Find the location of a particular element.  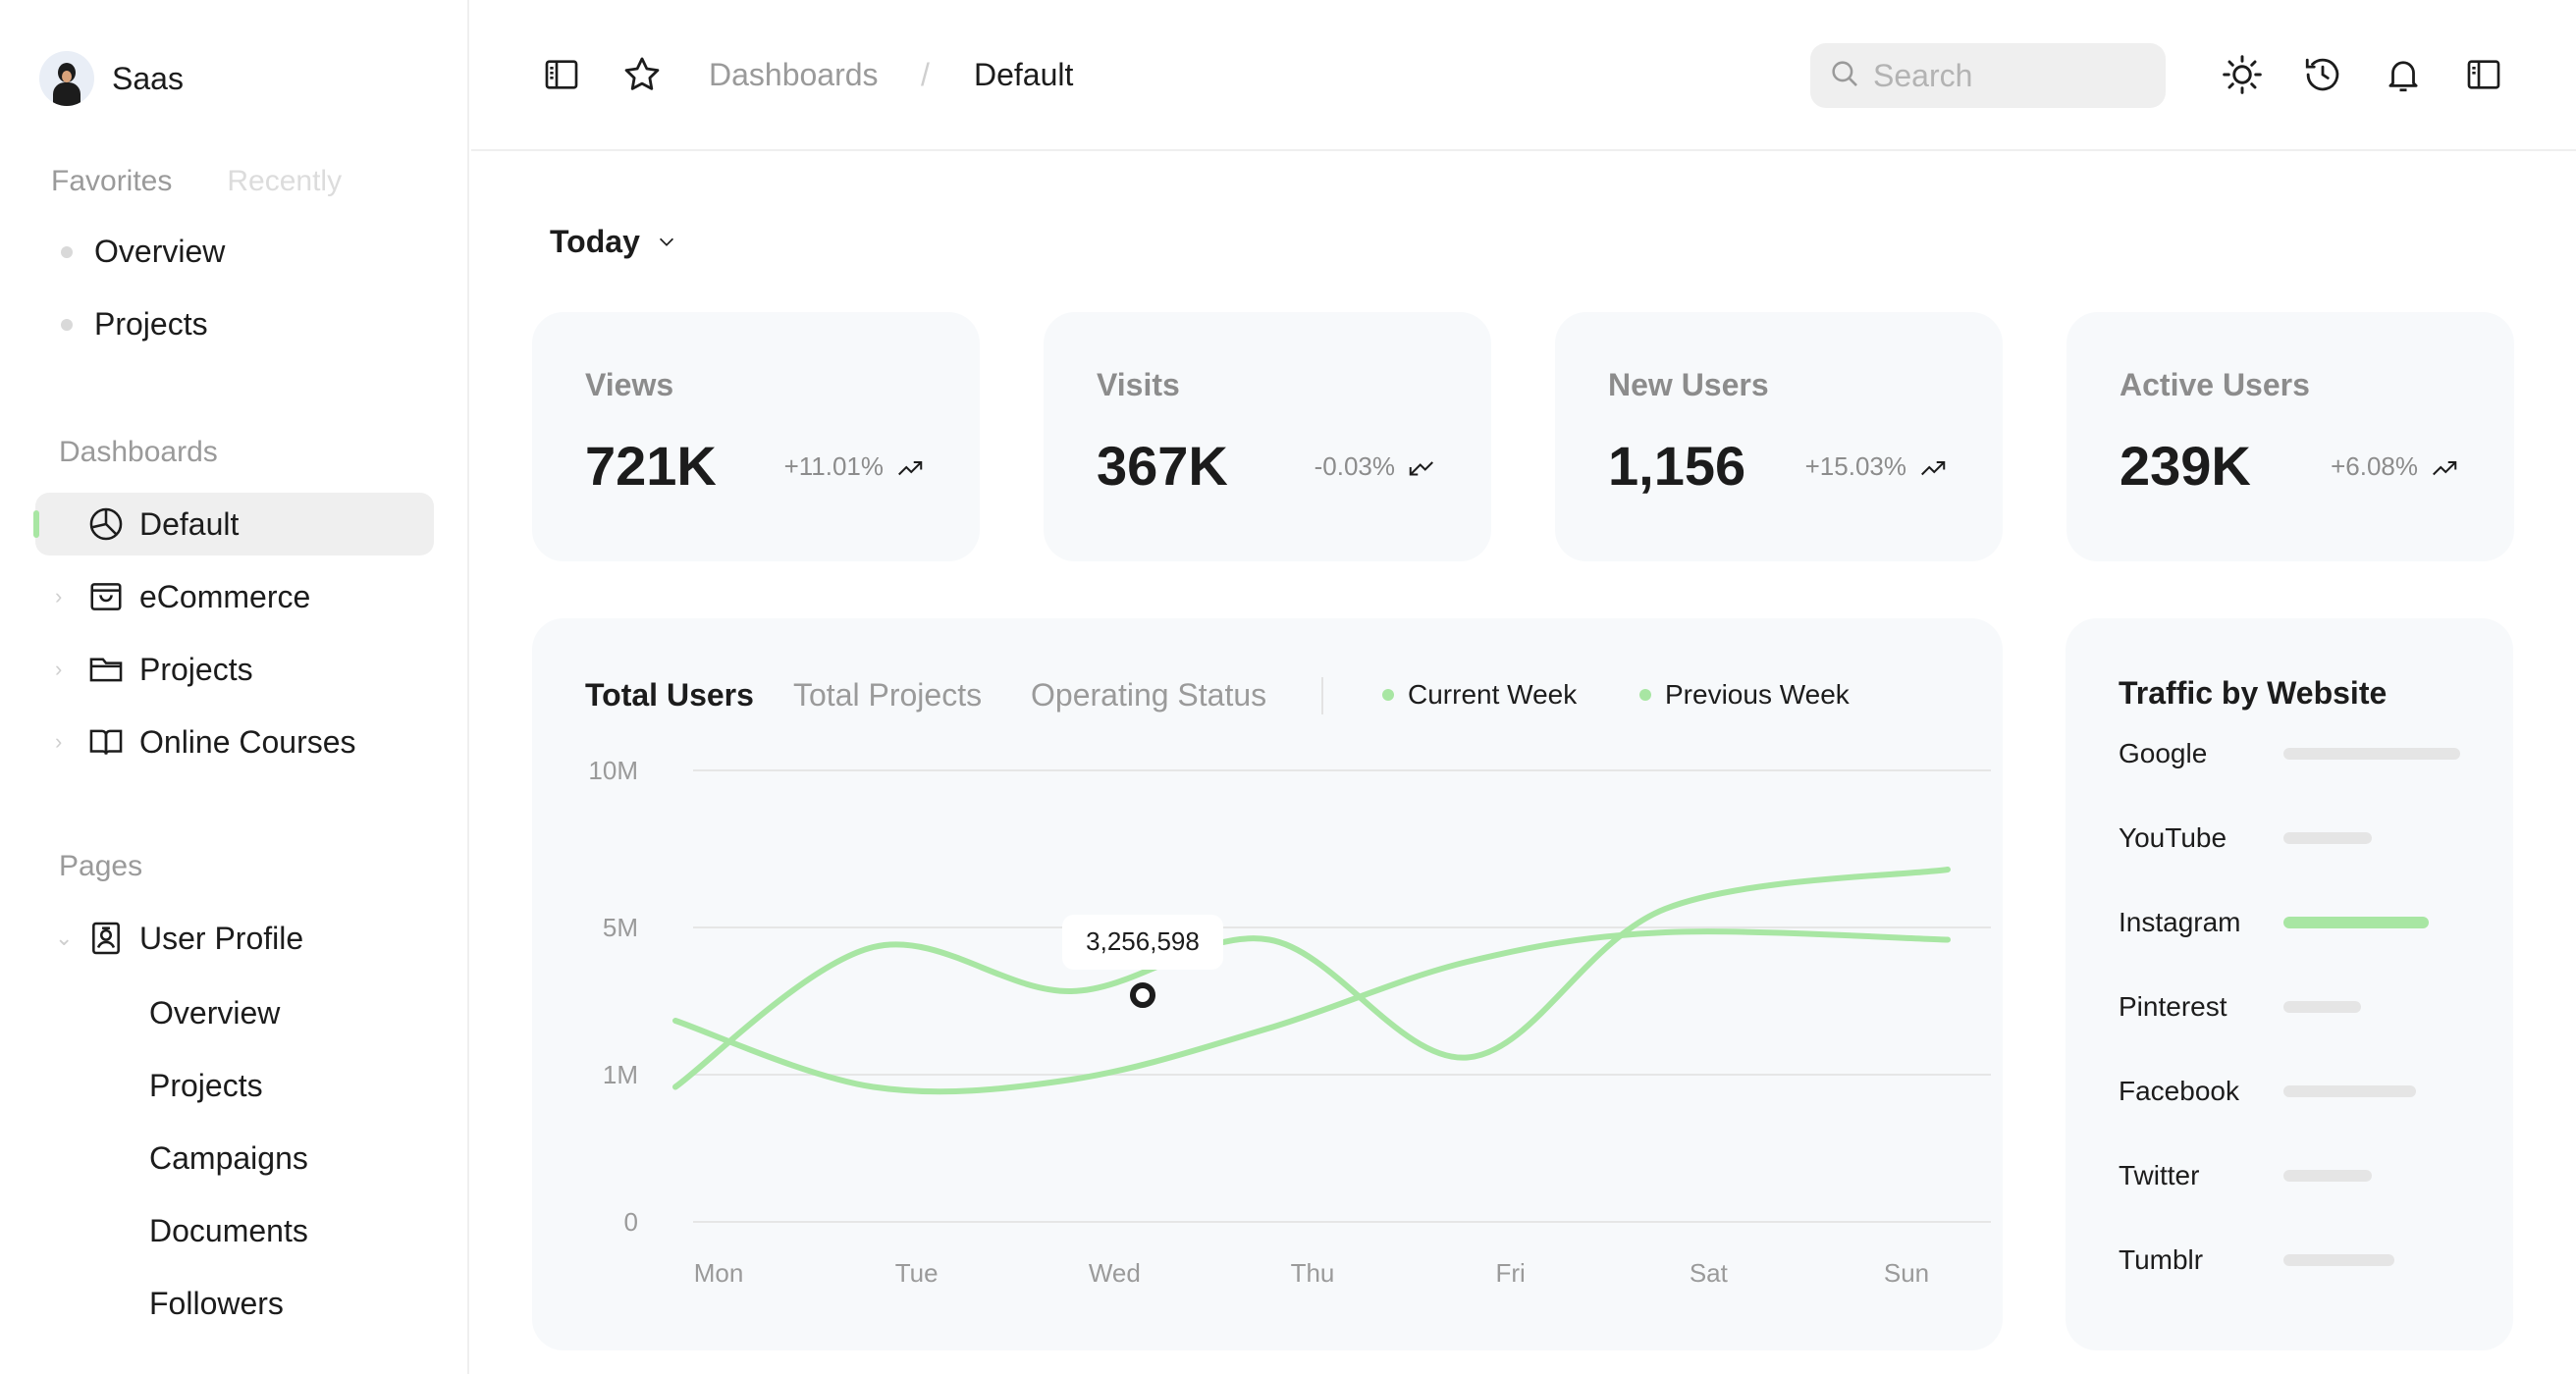

legend-current-week: Current Week is located at coordinates (1479, 695).